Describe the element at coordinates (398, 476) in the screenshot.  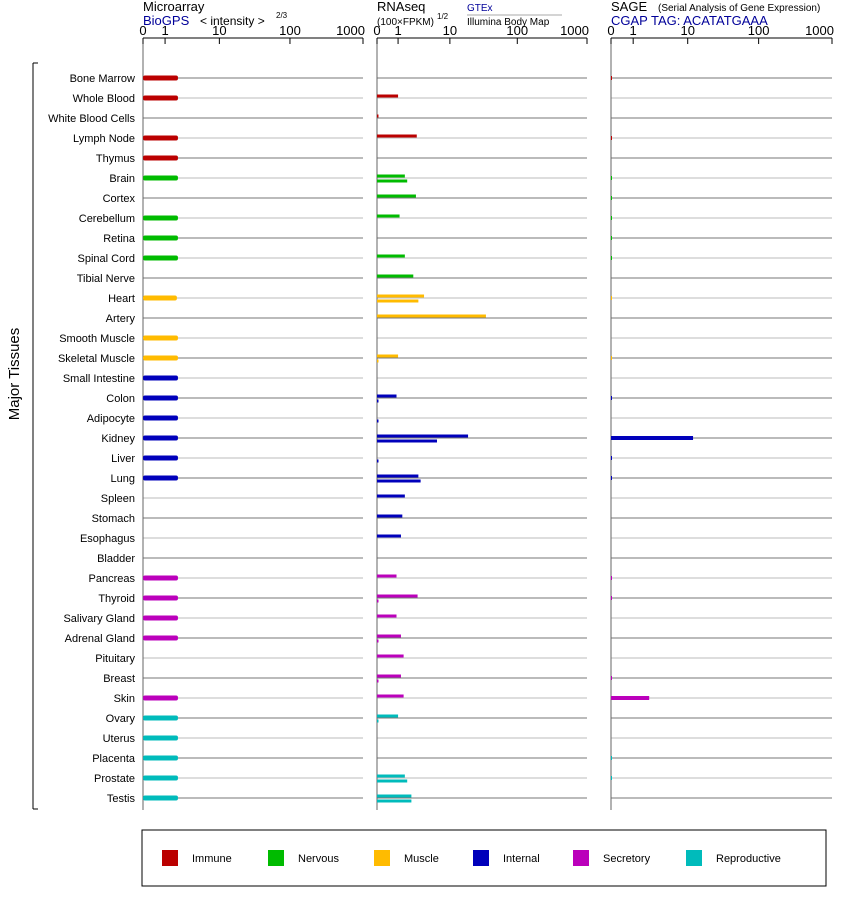
I see `bar-rnaseq-gtex-lung` at that location.